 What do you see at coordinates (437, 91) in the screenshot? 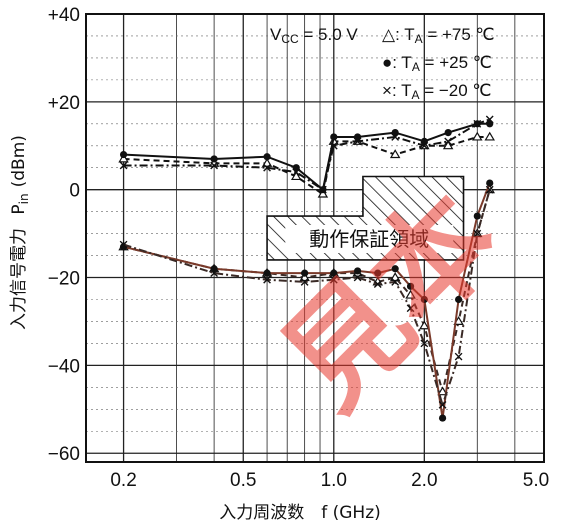
I see `legend-entry-minus20: ×: TA = −20 ℃` at bounding box center [437, 91].